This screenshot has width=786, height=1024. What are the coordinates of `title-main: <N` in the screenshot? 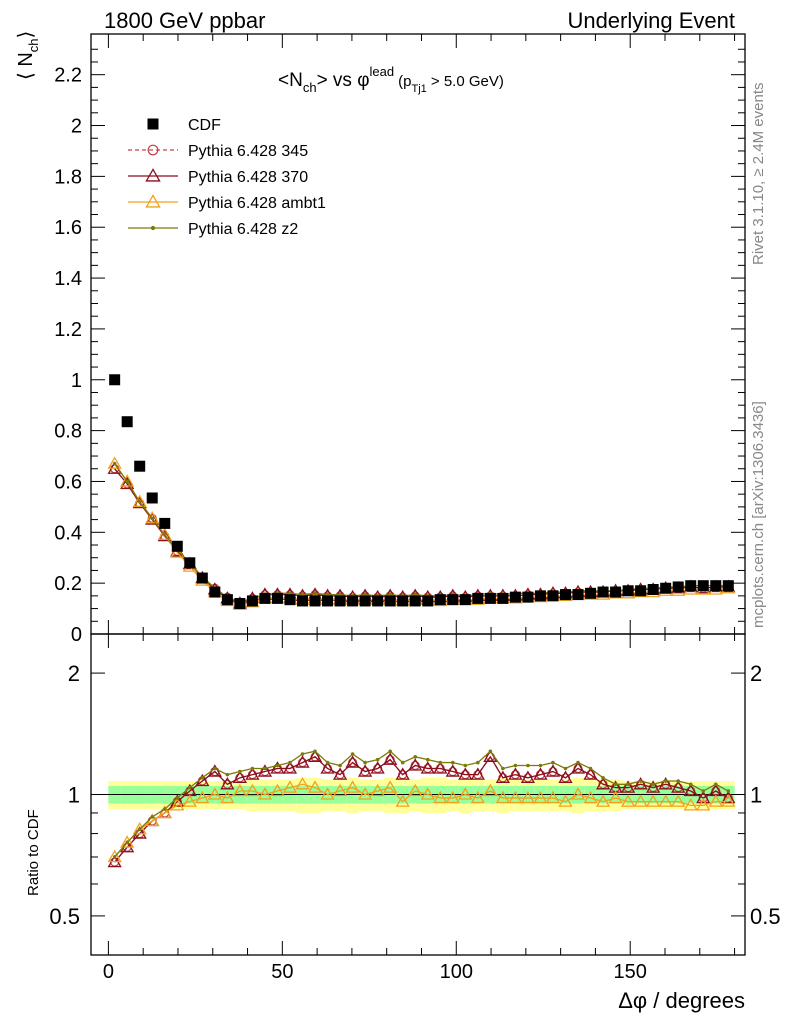 It's located at (290, 80).